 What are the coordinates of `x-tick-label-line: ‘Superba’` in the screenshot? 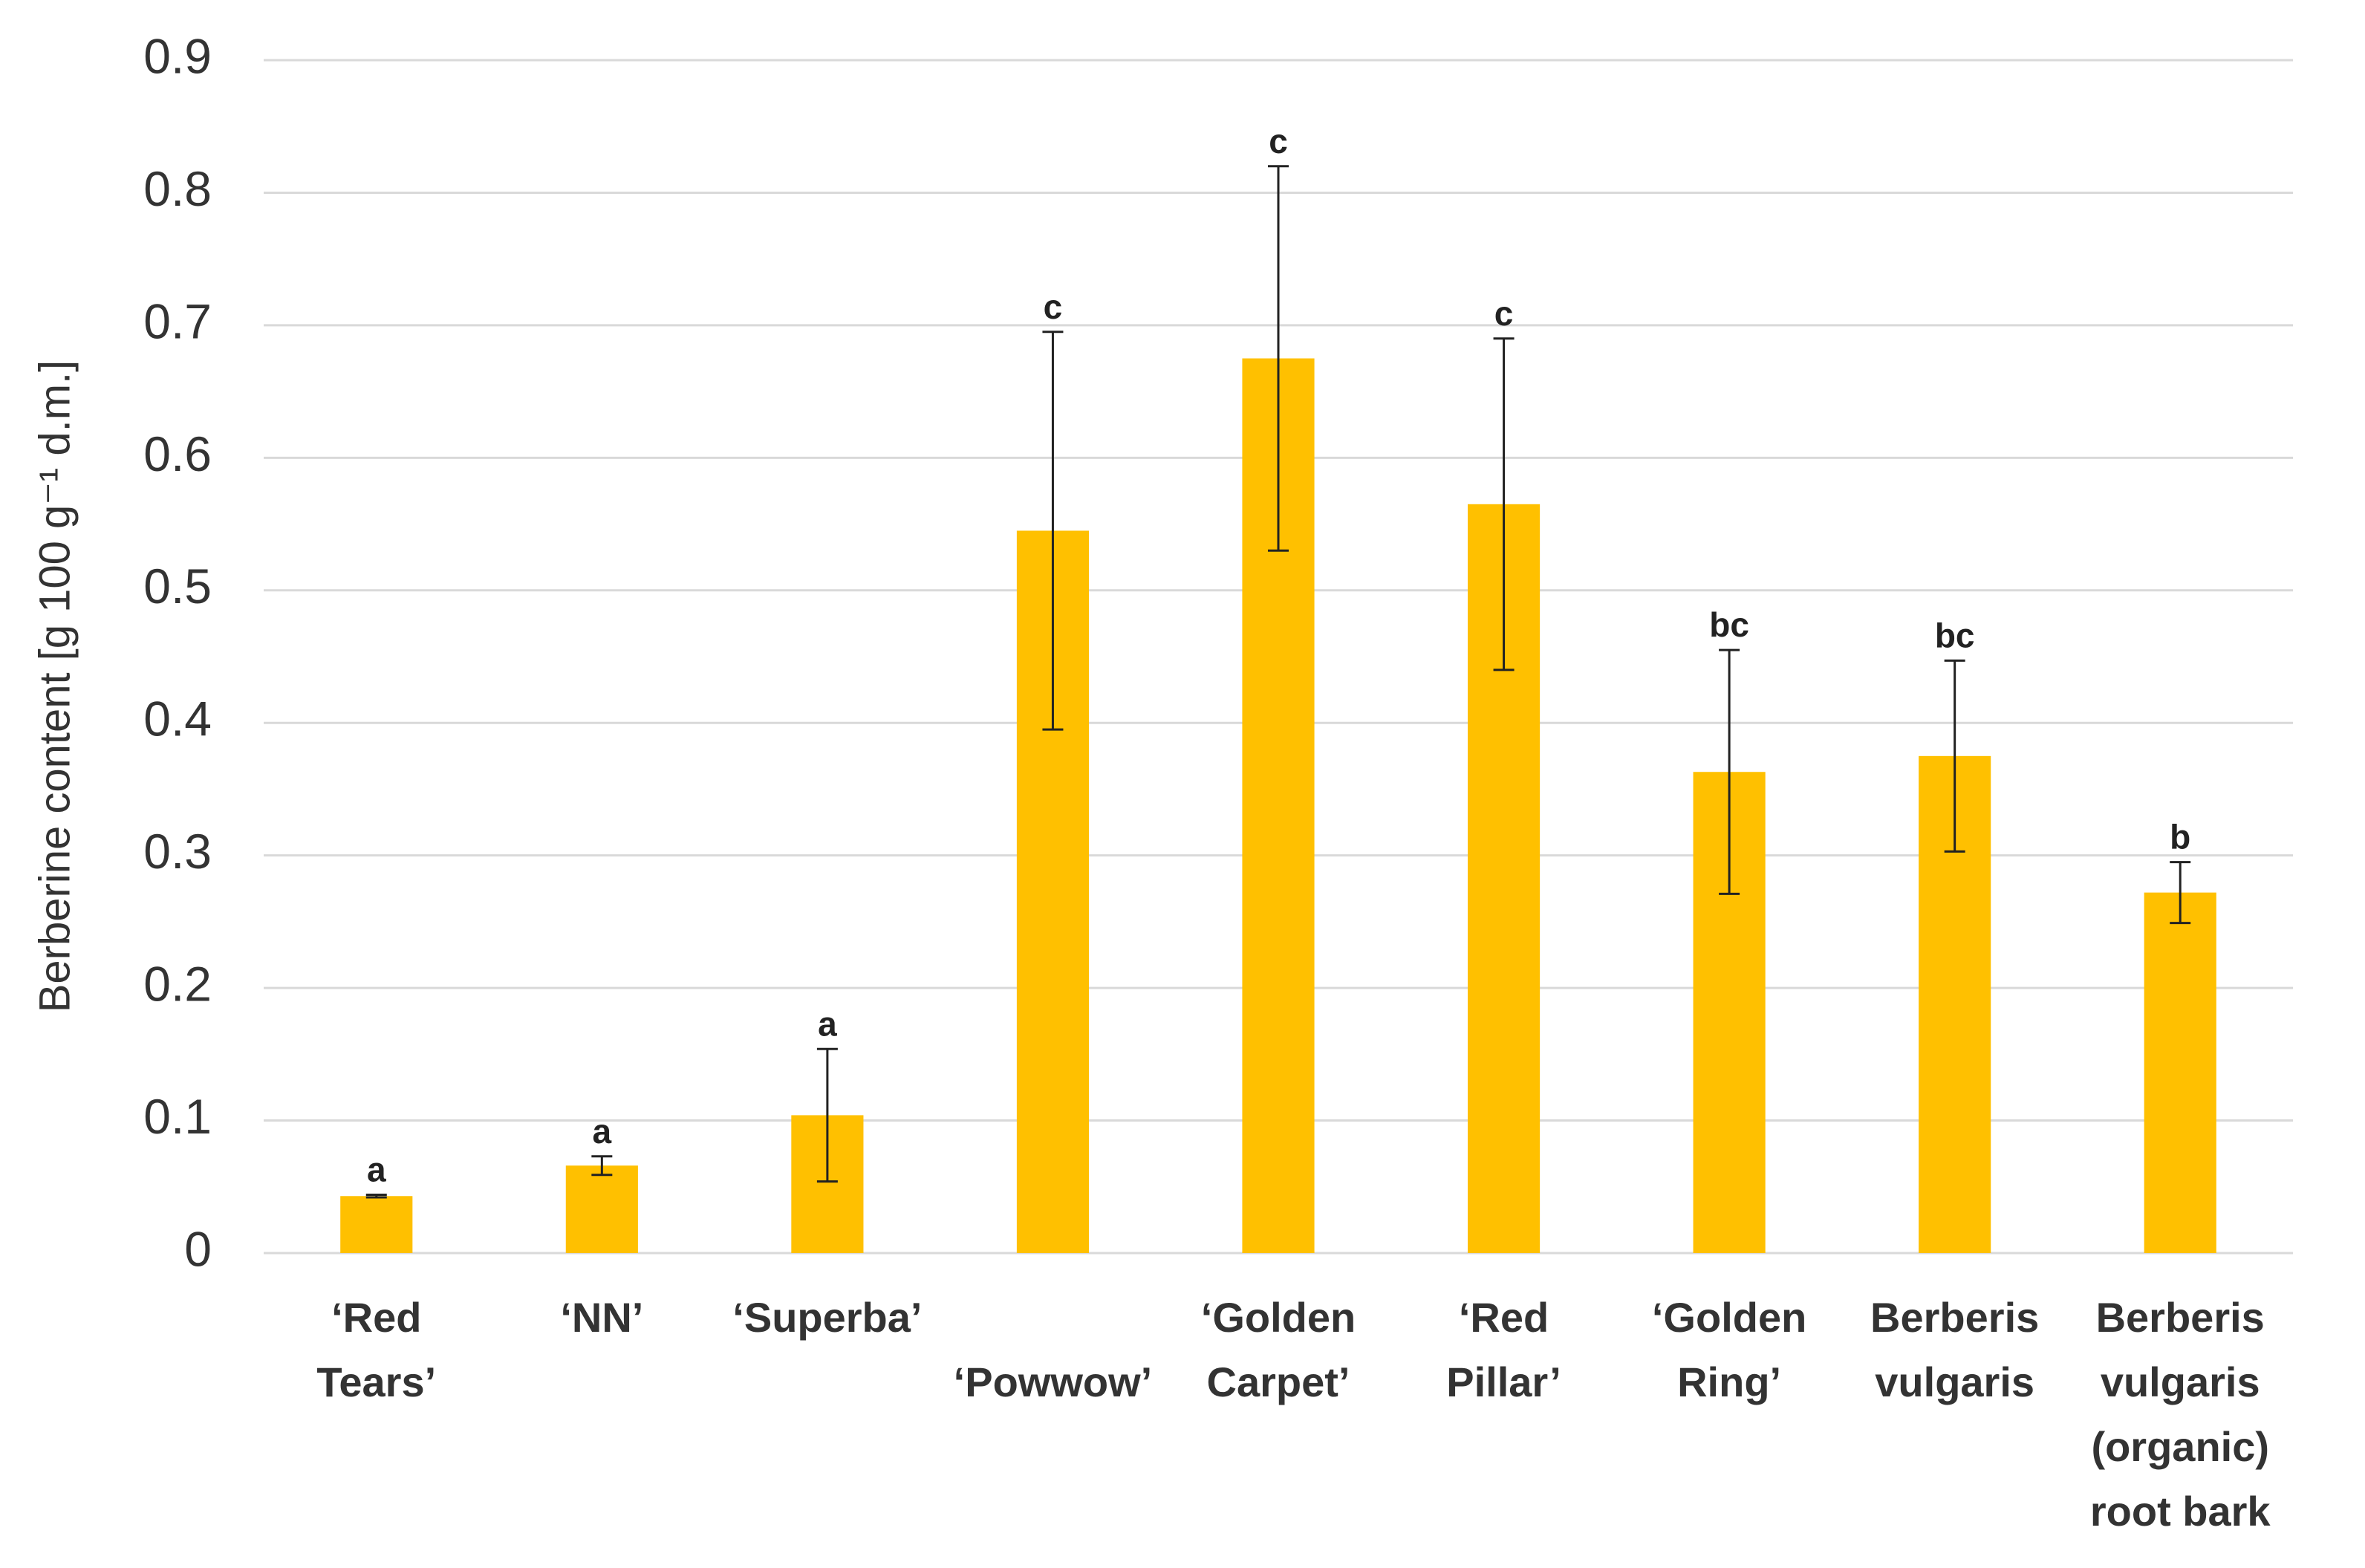 It's located at (827, 1318).